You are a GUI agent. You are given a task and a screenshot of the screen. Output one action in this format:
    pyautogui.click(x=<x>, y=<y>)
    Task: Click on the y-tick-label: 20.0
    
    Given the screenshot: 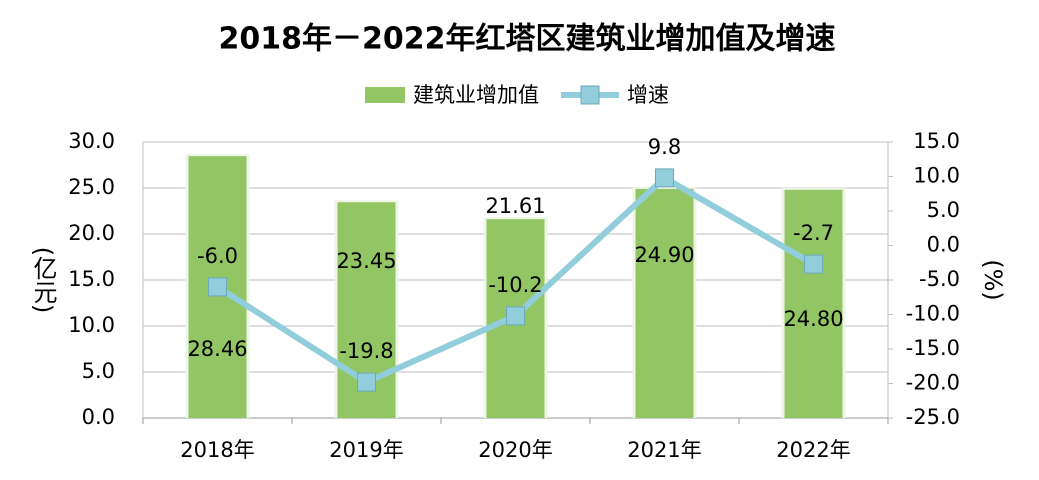 What is the action you would take?
    pyautogui.click(x=91, y=233)
    